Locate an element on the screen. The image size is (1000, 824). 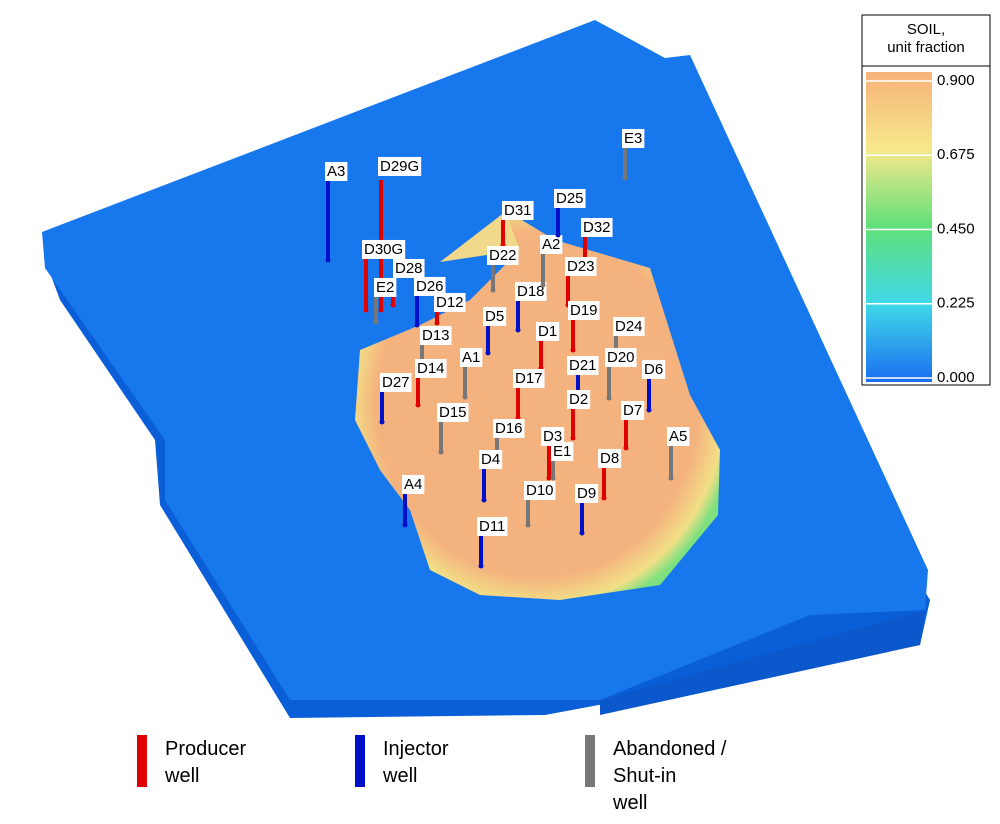
well-label: D20 is located at coordinates (621, 357).